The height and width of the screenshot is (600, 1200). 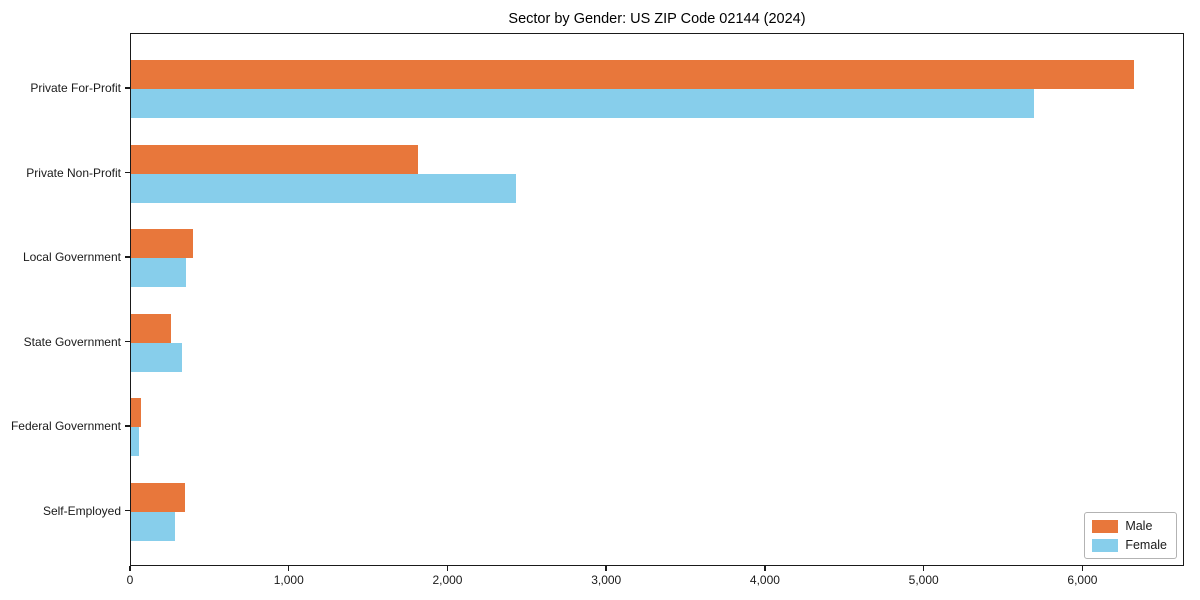 I want to click on bar-male-state-government, so click(x=151, y=328).